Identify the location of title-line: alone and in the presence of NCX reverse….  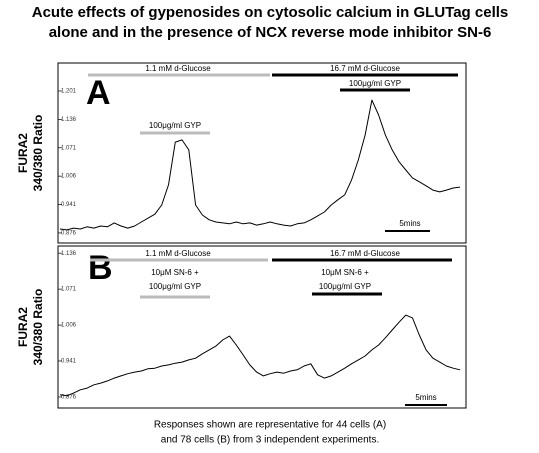
(270, 32).